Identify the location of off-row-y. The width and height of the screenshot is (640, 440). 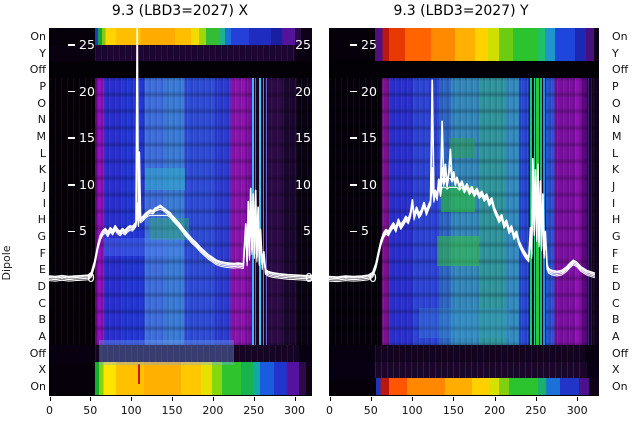
(464, 353).